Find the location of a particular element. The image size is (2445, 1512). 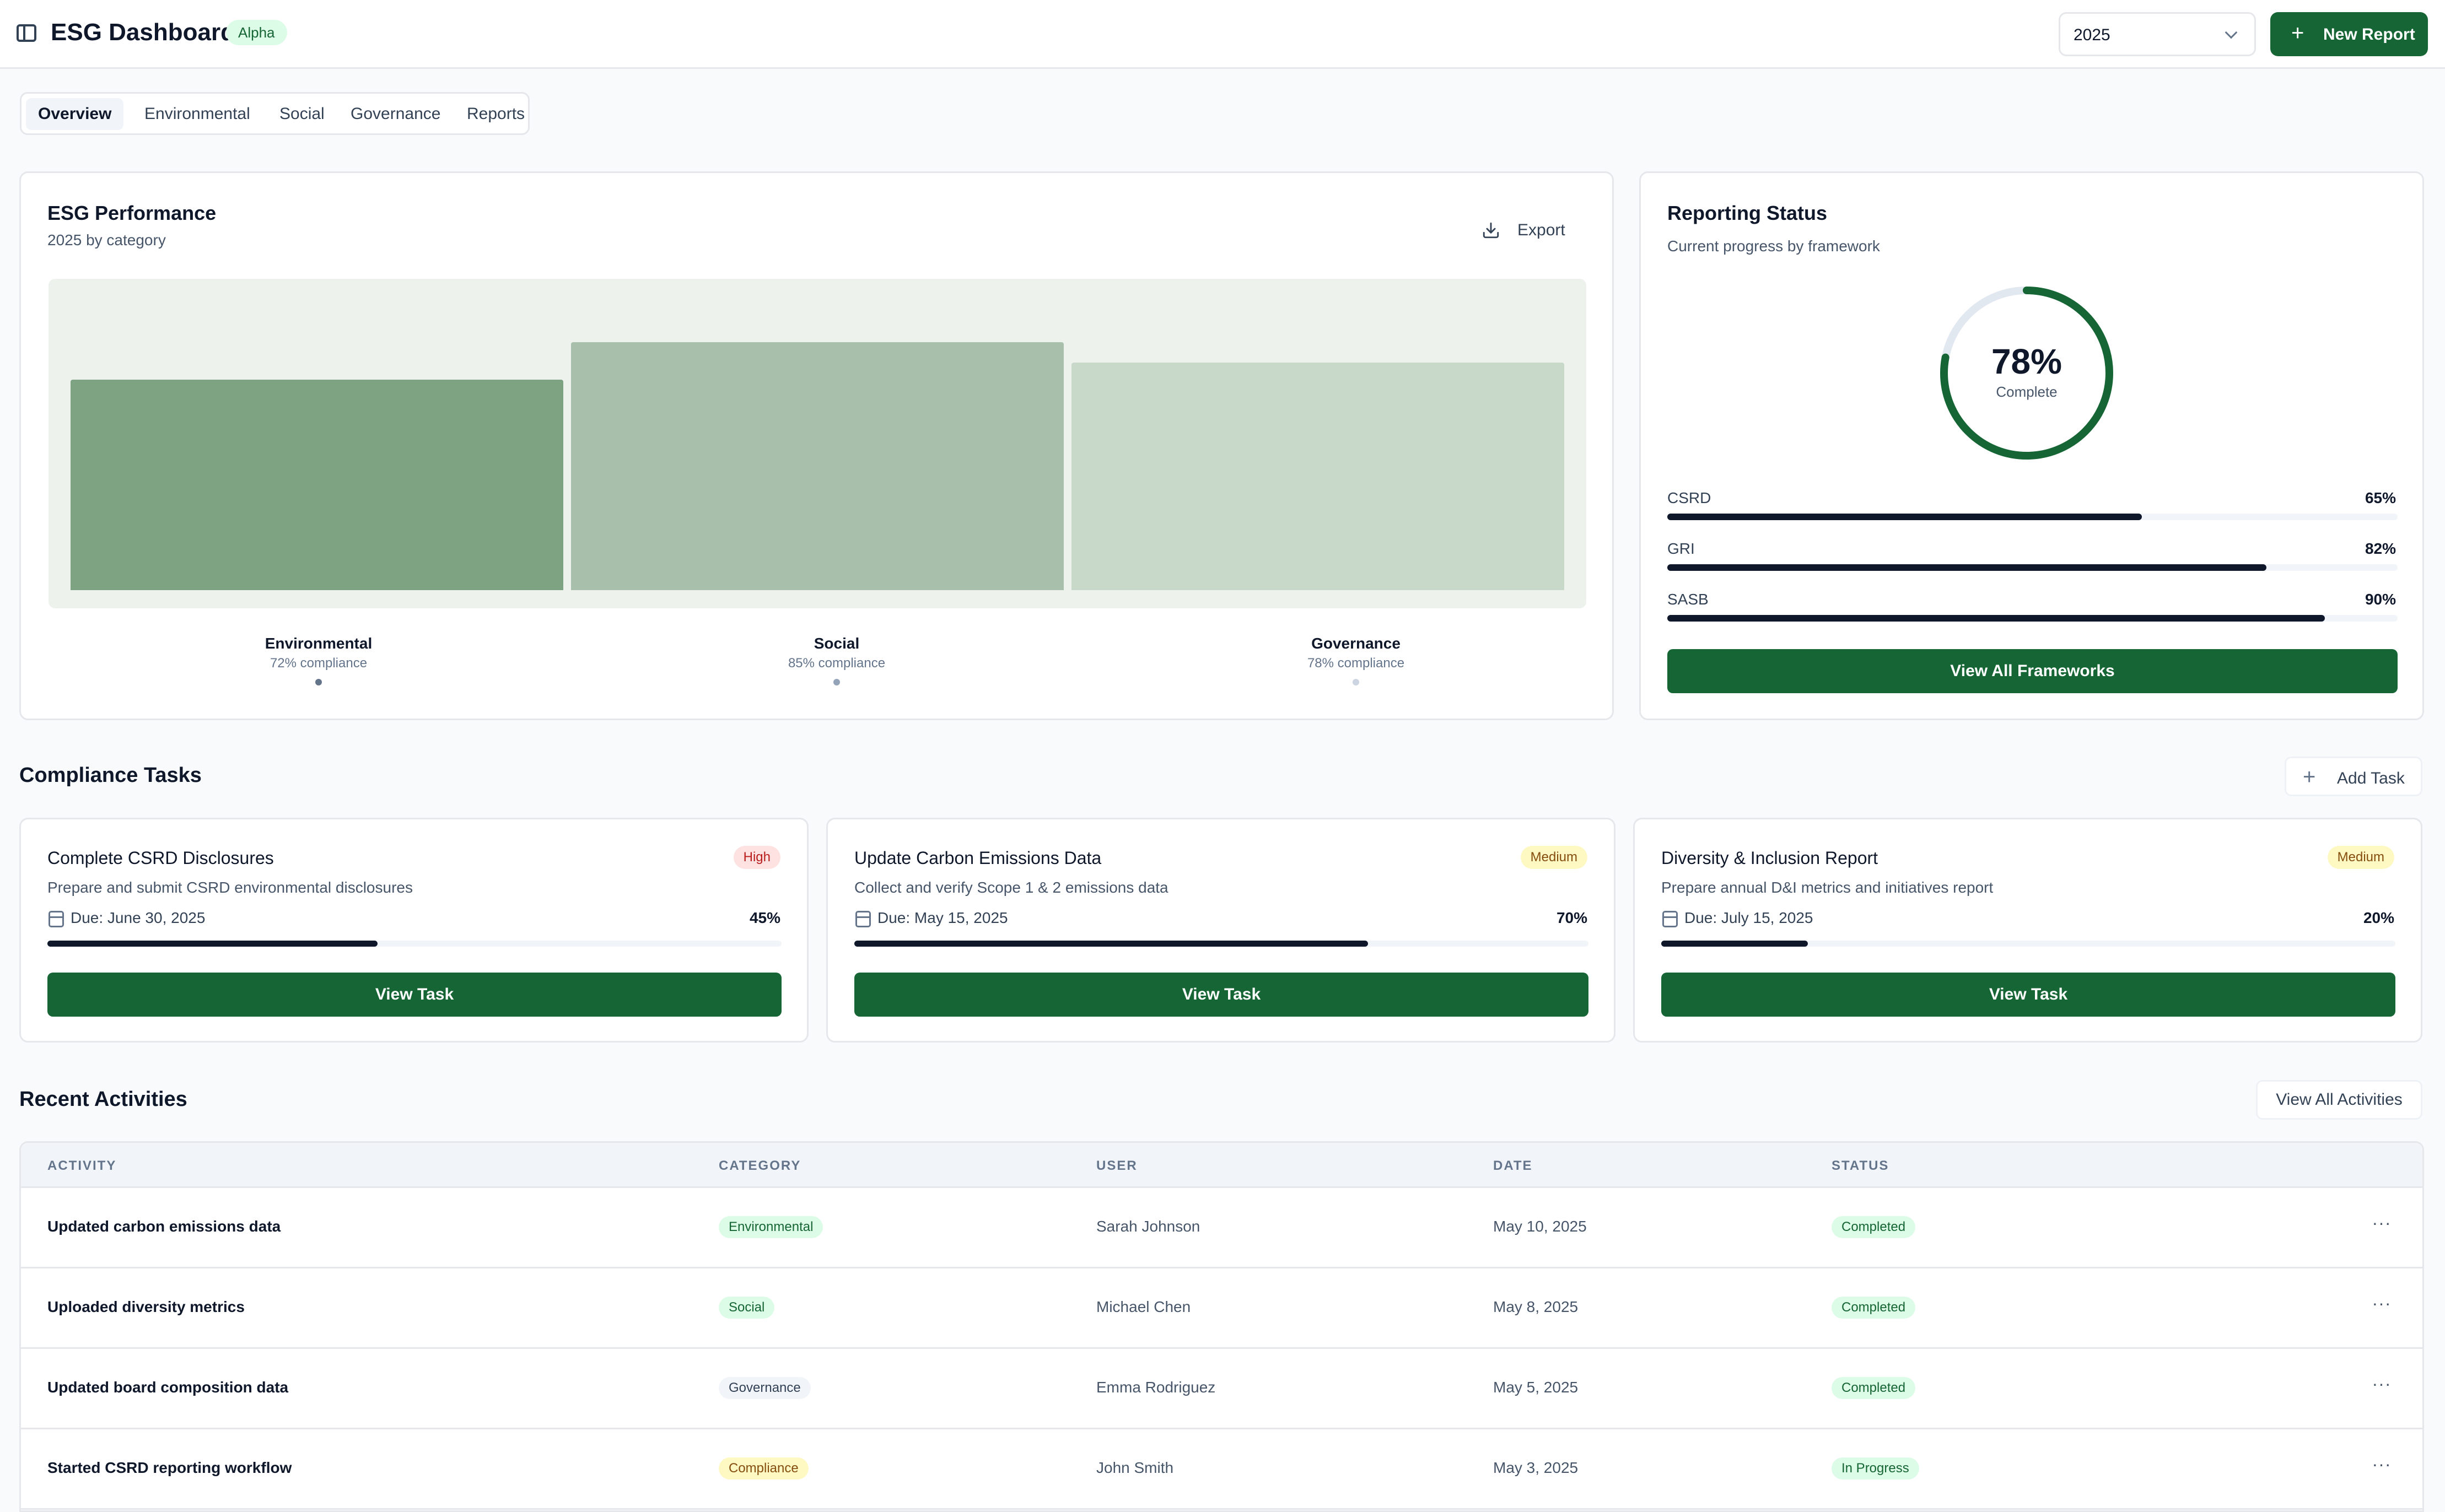

new-report-button: + New Report is located at coordinates (2349, 34).